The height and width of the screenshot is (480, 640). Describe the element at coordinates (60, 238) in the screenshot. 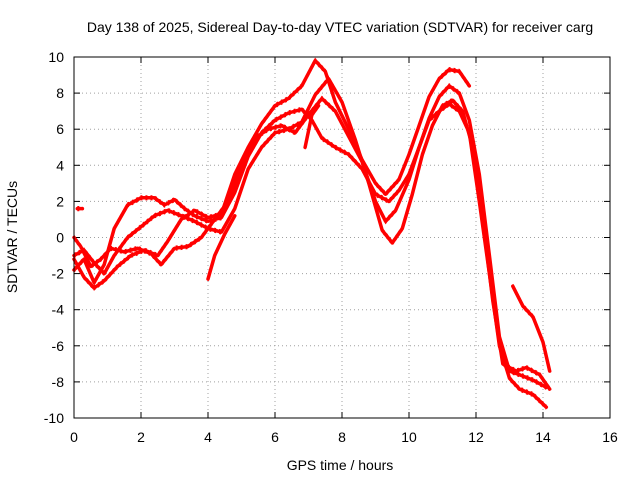

I see `y-tick-label: 0` at that location.